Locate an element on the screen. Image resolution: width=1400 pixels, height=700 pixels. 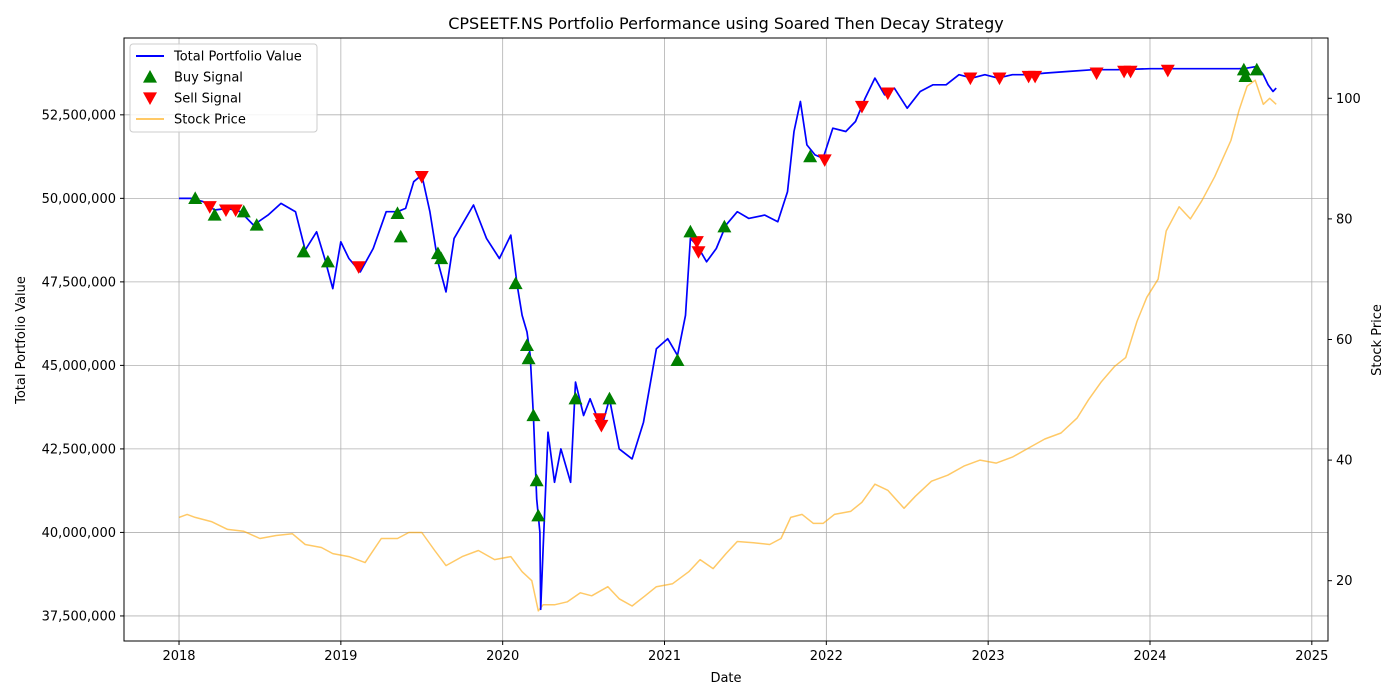
y-right-tick-label: 60 is located at coordinates (1344, 340).